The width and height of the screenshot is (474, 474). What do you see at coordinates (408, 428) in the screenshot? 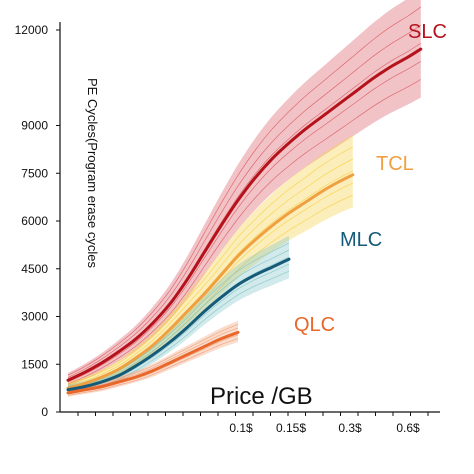
I see `x-tick-label: 0.6$` at bounding box center [408, 428].